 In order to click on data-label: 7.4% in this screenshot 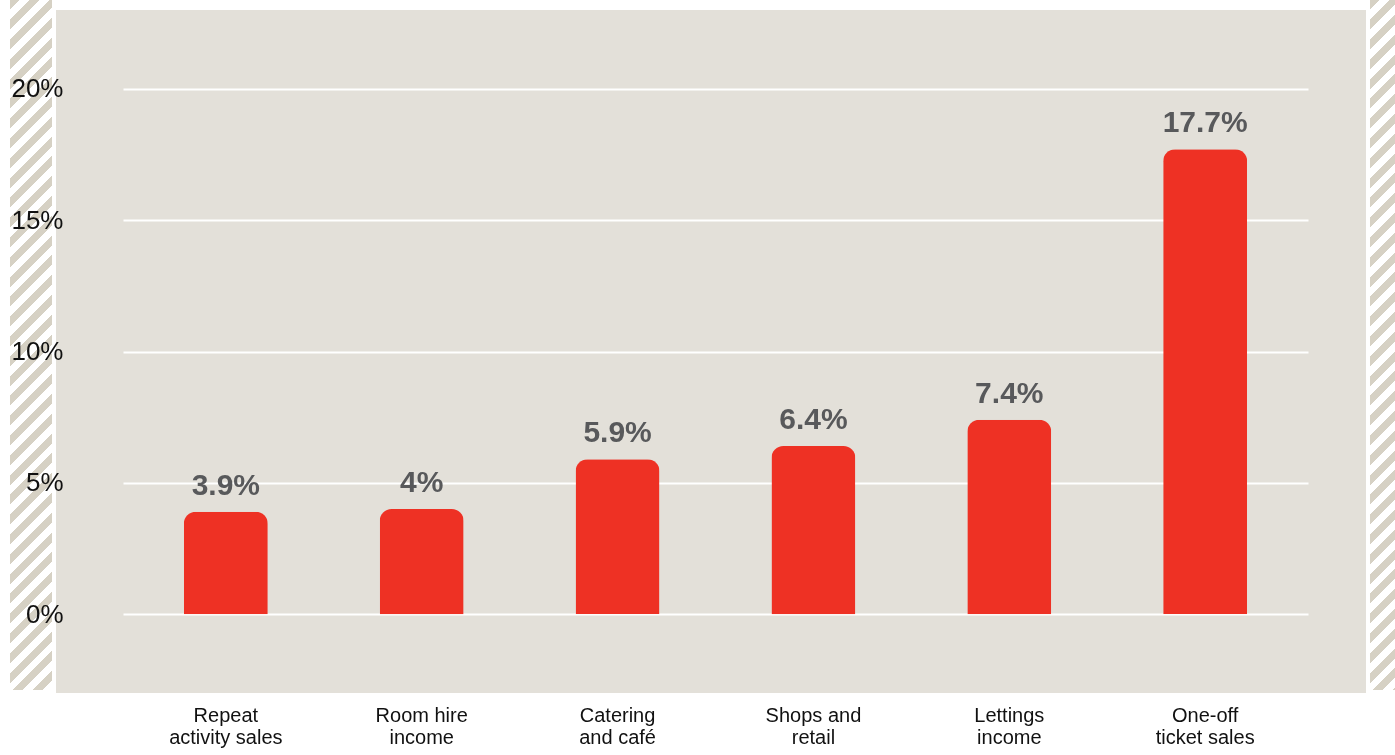, I will do `click(1009, 392)`.